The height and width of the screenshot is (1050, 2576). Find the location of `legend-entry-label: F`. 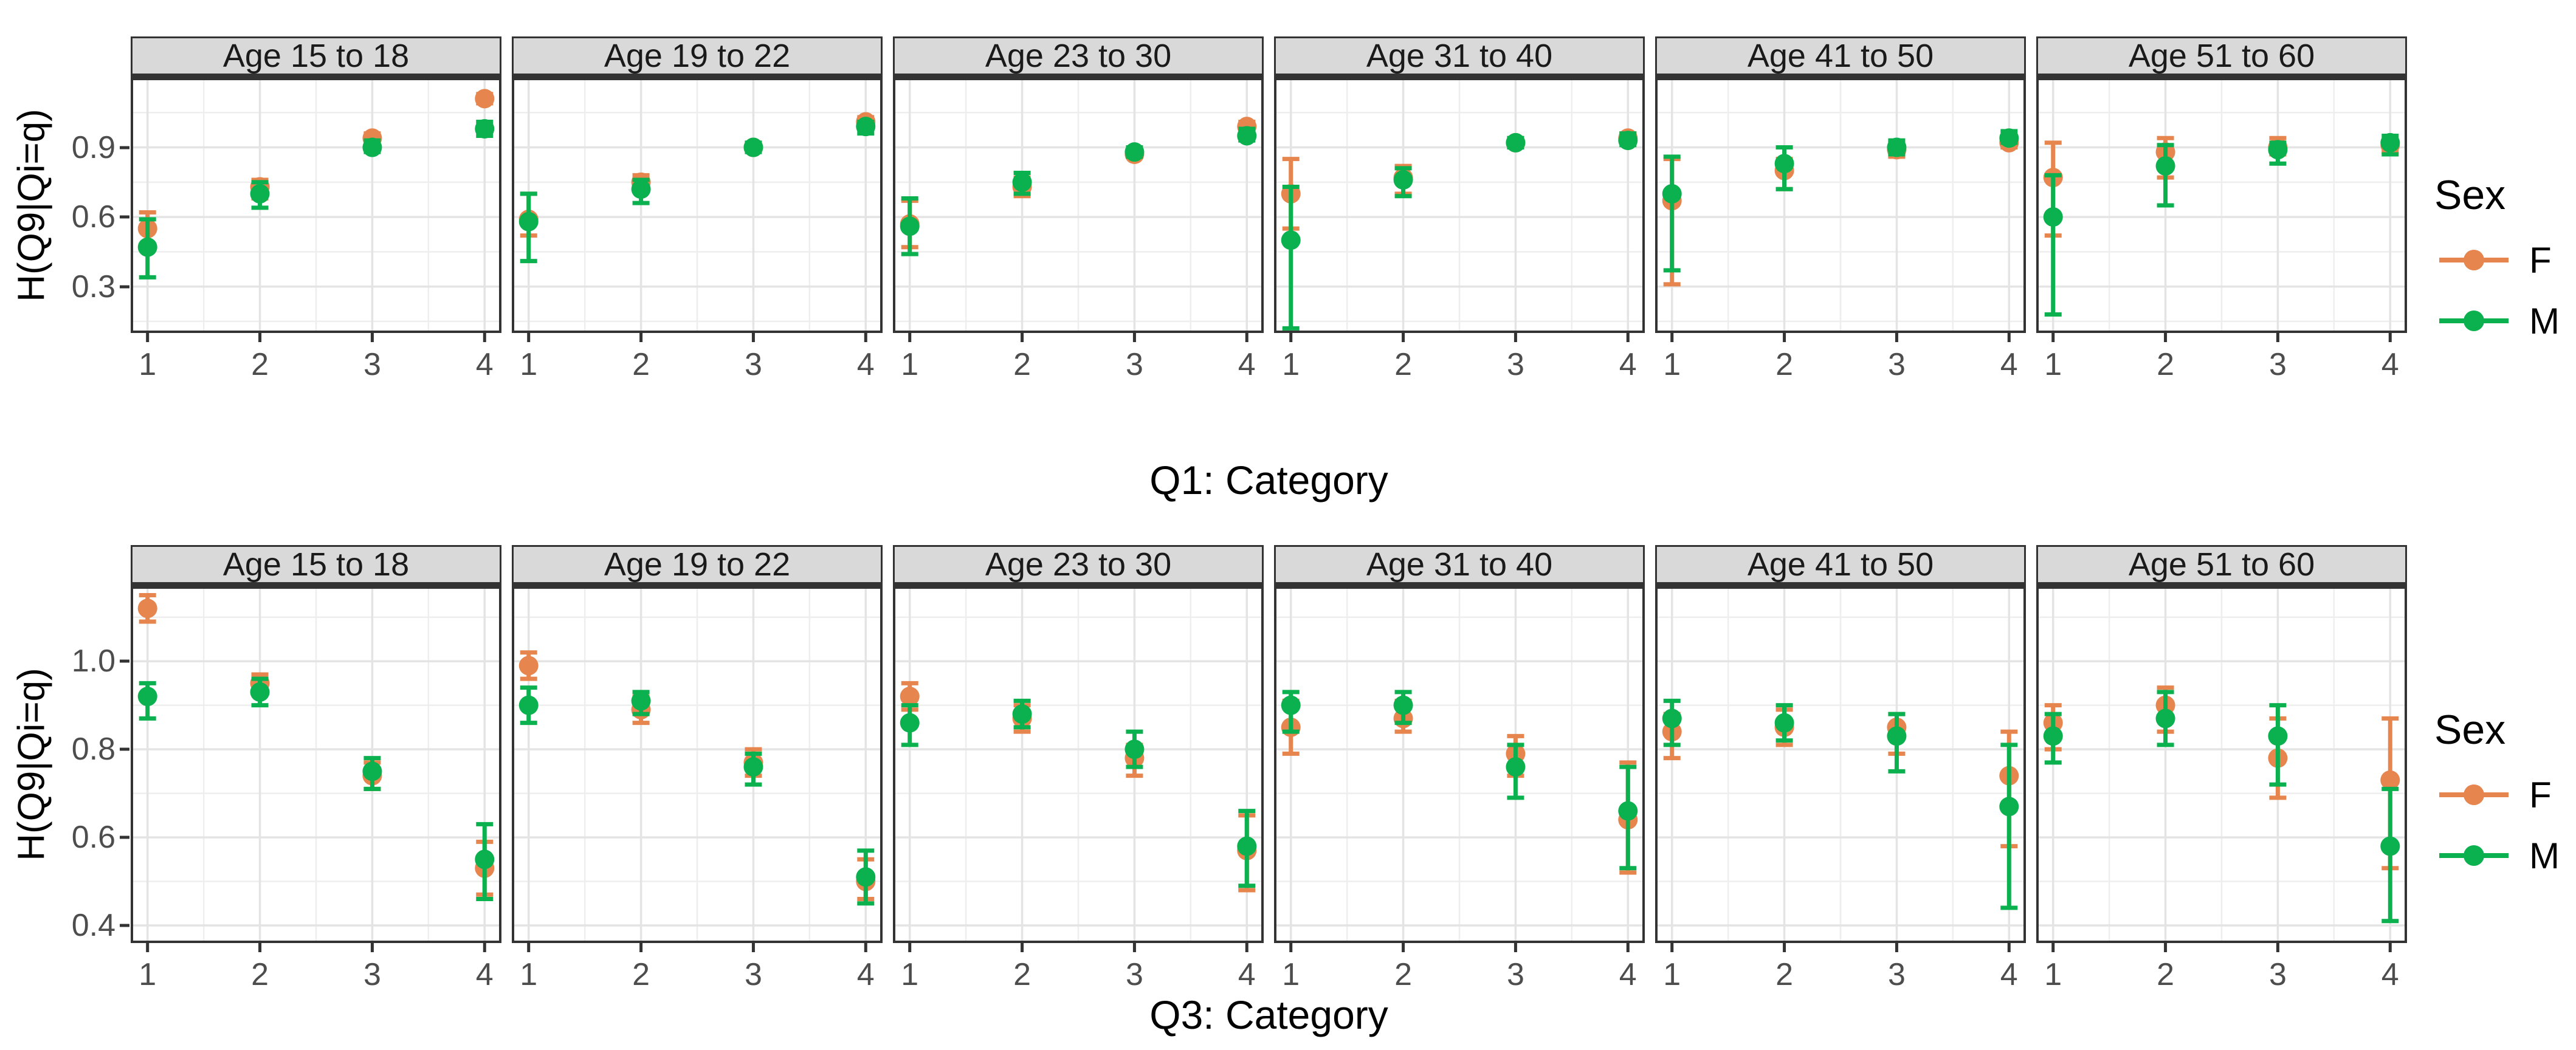

legend-entry-label: F is located at coordinates (2540, 260).